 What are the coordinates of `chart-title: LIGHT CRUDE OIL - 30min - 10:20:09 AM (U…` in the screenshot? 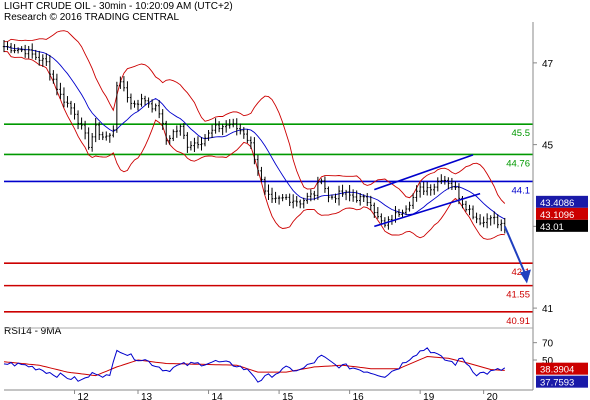 It's located at (118, 6).